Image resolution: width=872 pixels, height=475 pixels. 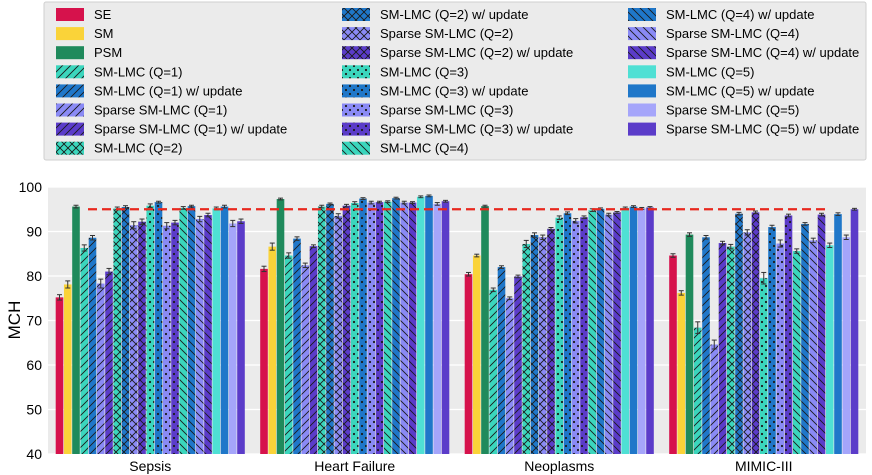 I want to click on legend-swatch-sparse-sm-lmc-q-1-w-update, so click(x=70, y=129).